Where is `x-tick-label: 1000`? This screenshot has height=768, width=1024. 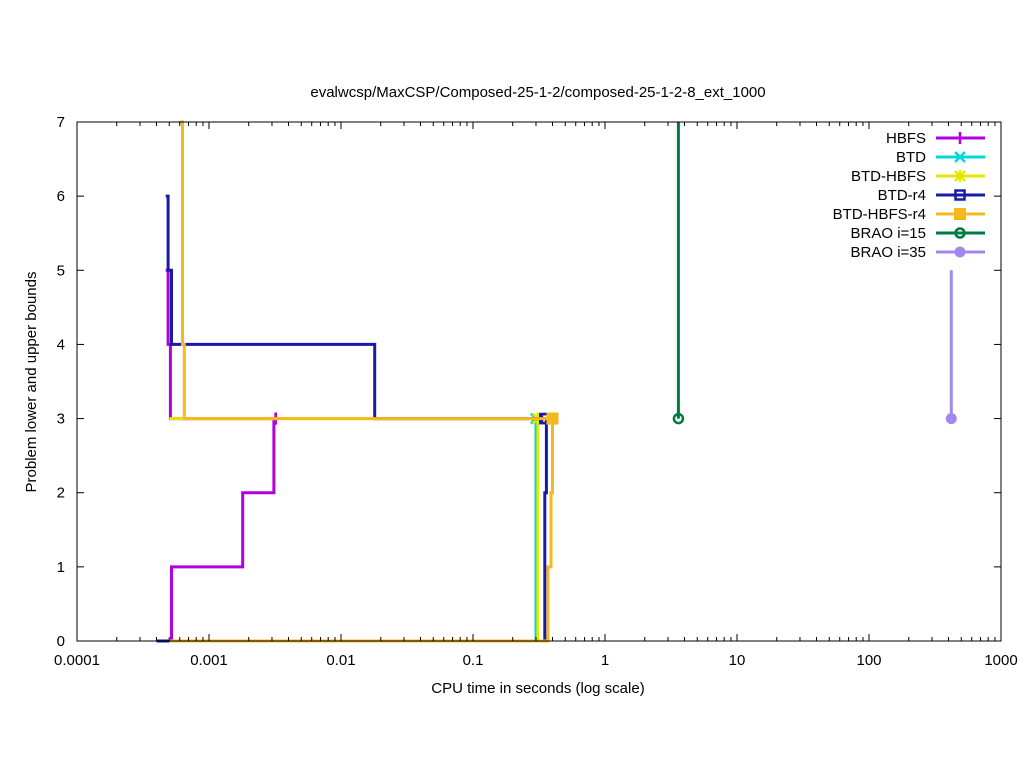 x-tick-label: 1000 is located at coordinates (1000, 660).